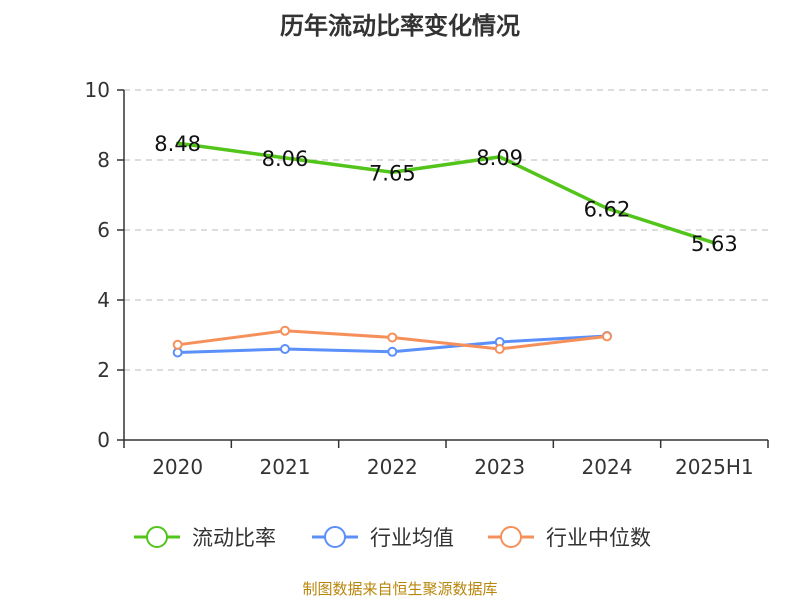 The height and width of the screenshot is (600, 800). What do you see at coordinates (103, 230) in the screenshot?
I see `y-tick-label: 6` at bounding box center [103, 230].